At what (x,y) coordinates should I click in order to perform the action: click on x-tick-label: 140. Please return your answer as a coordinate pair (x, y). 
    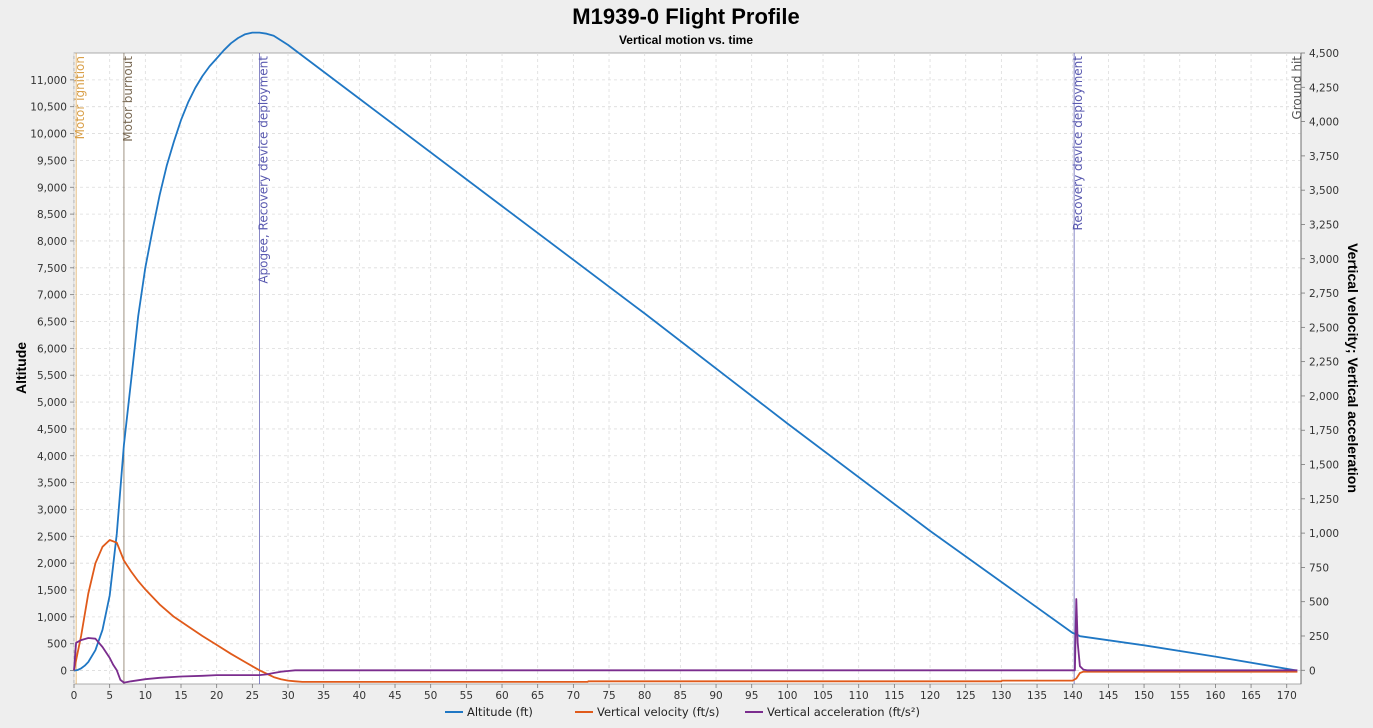
    Looking at the image, I should click on (1073, 696).